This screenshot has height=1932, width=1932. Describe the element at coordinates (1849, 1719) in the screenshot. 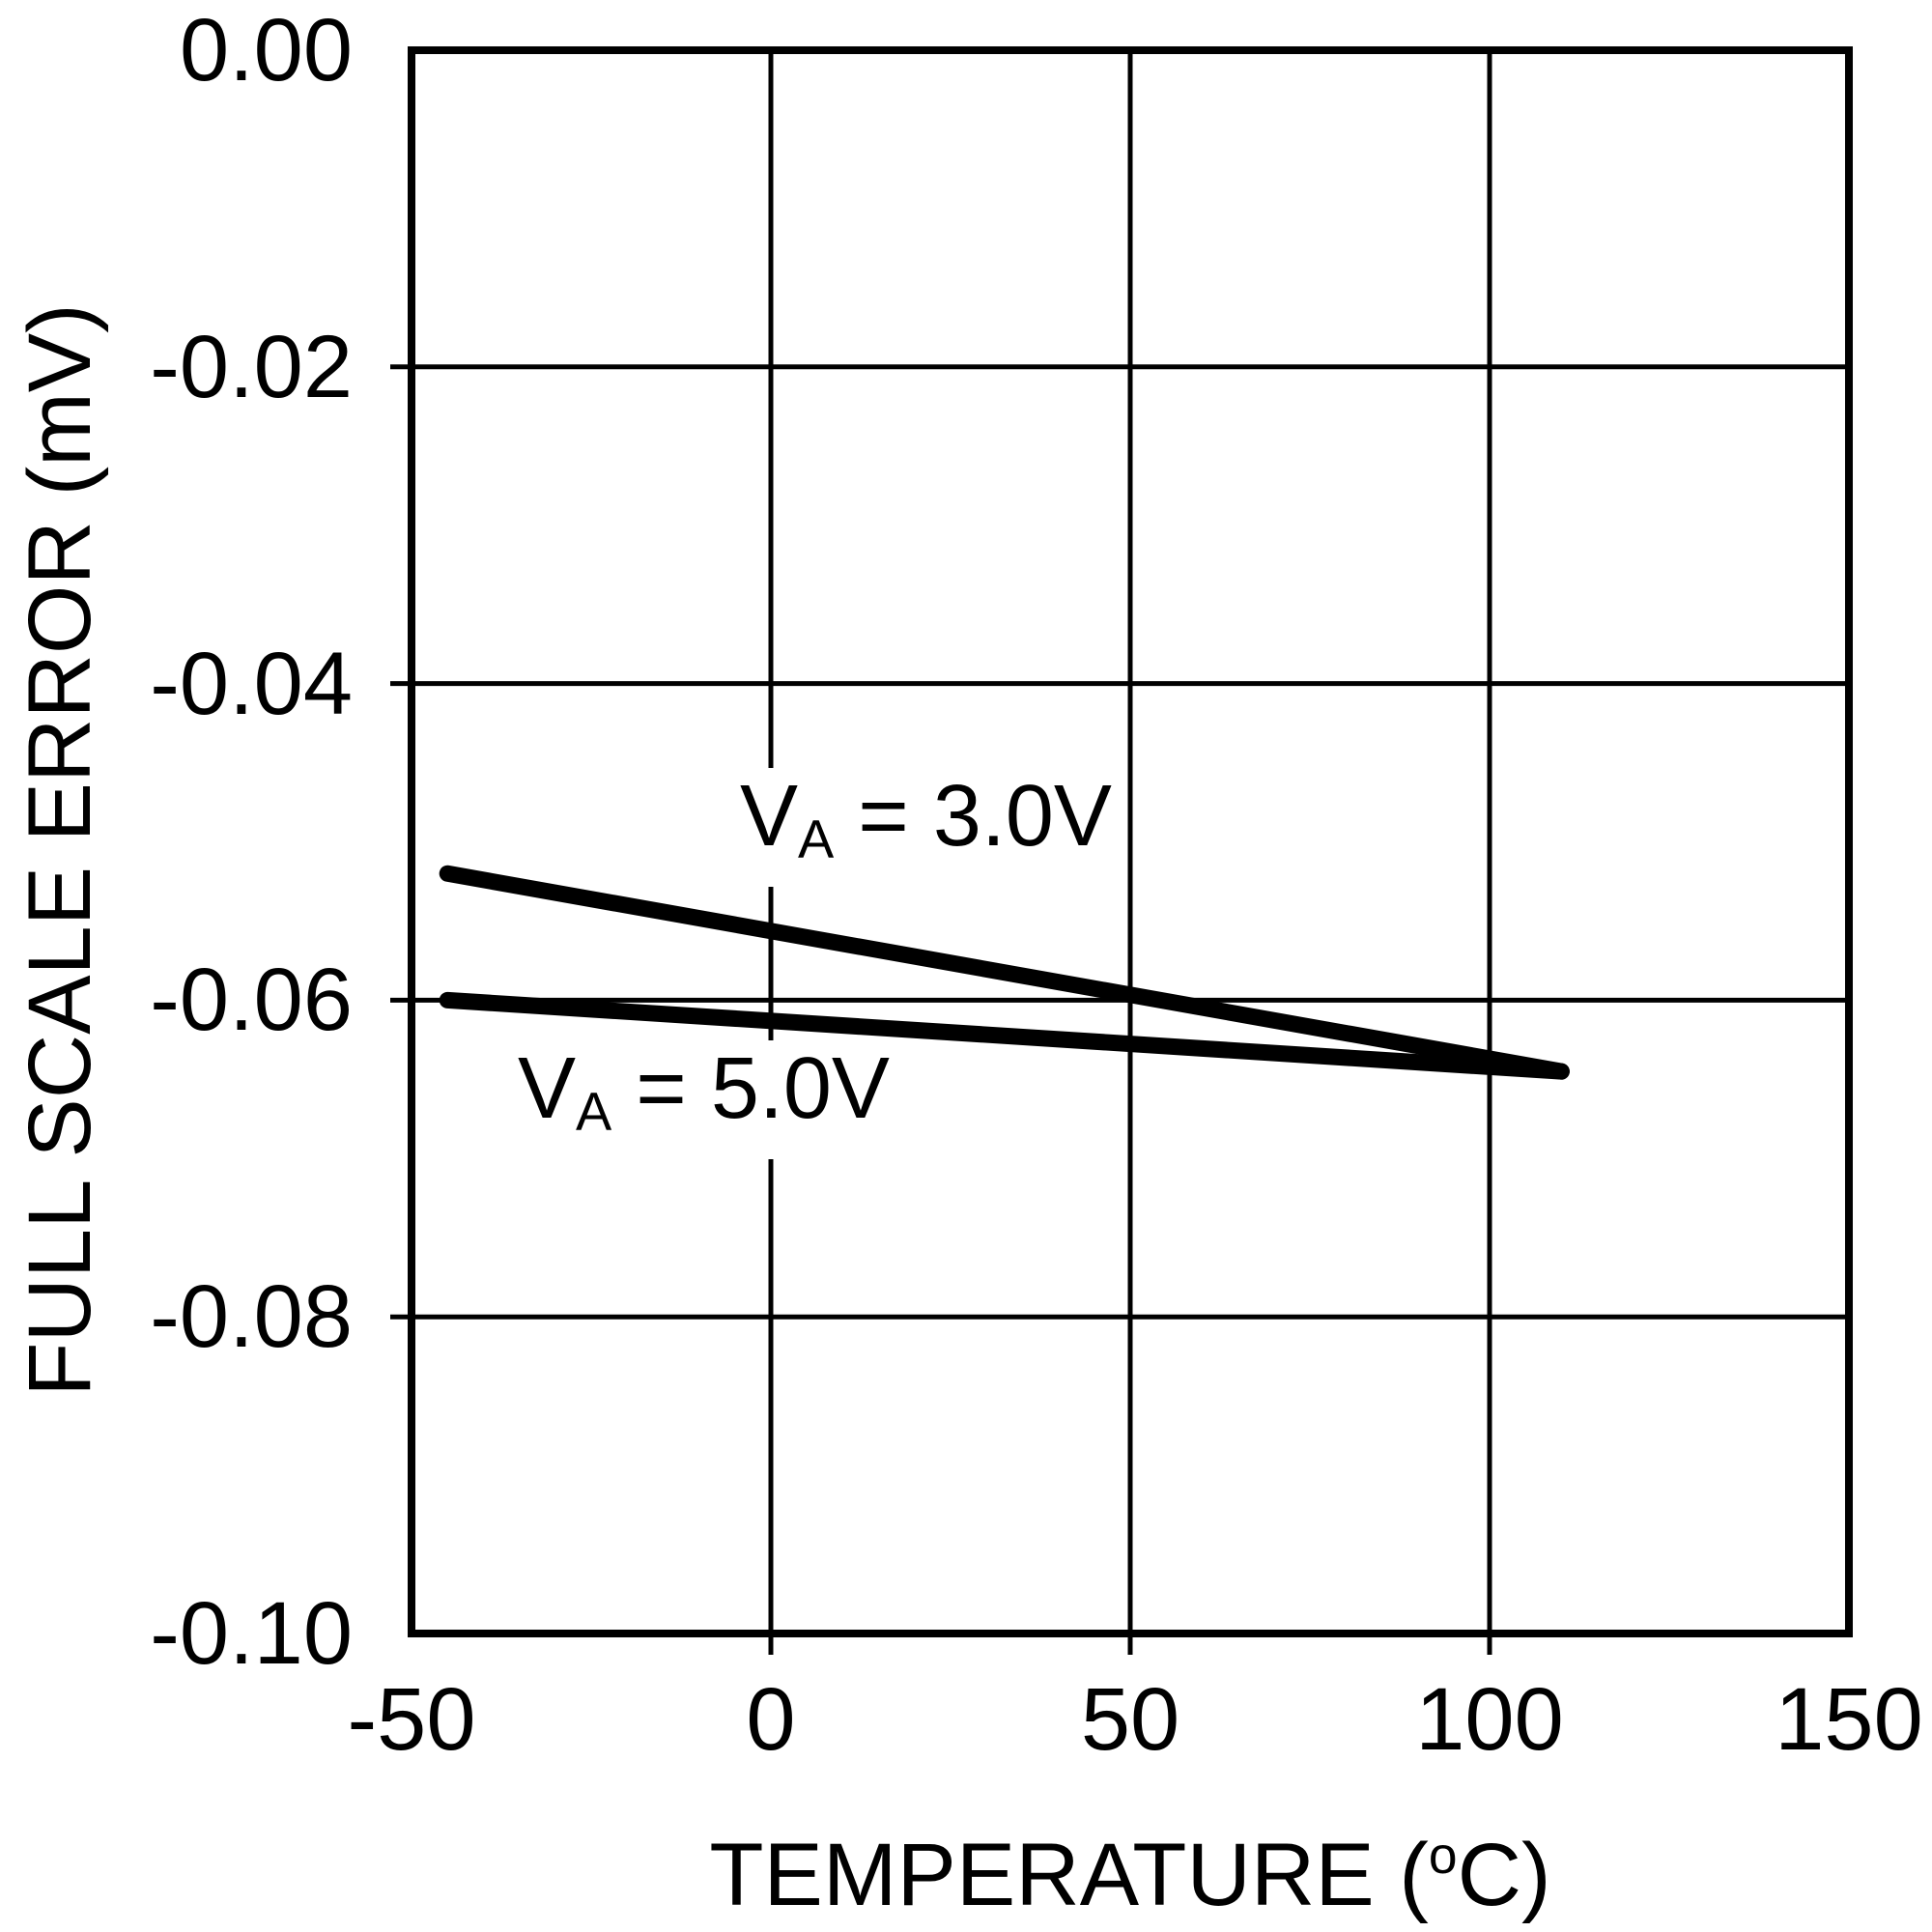

I see `x-tick-label-4: 150` at that location.